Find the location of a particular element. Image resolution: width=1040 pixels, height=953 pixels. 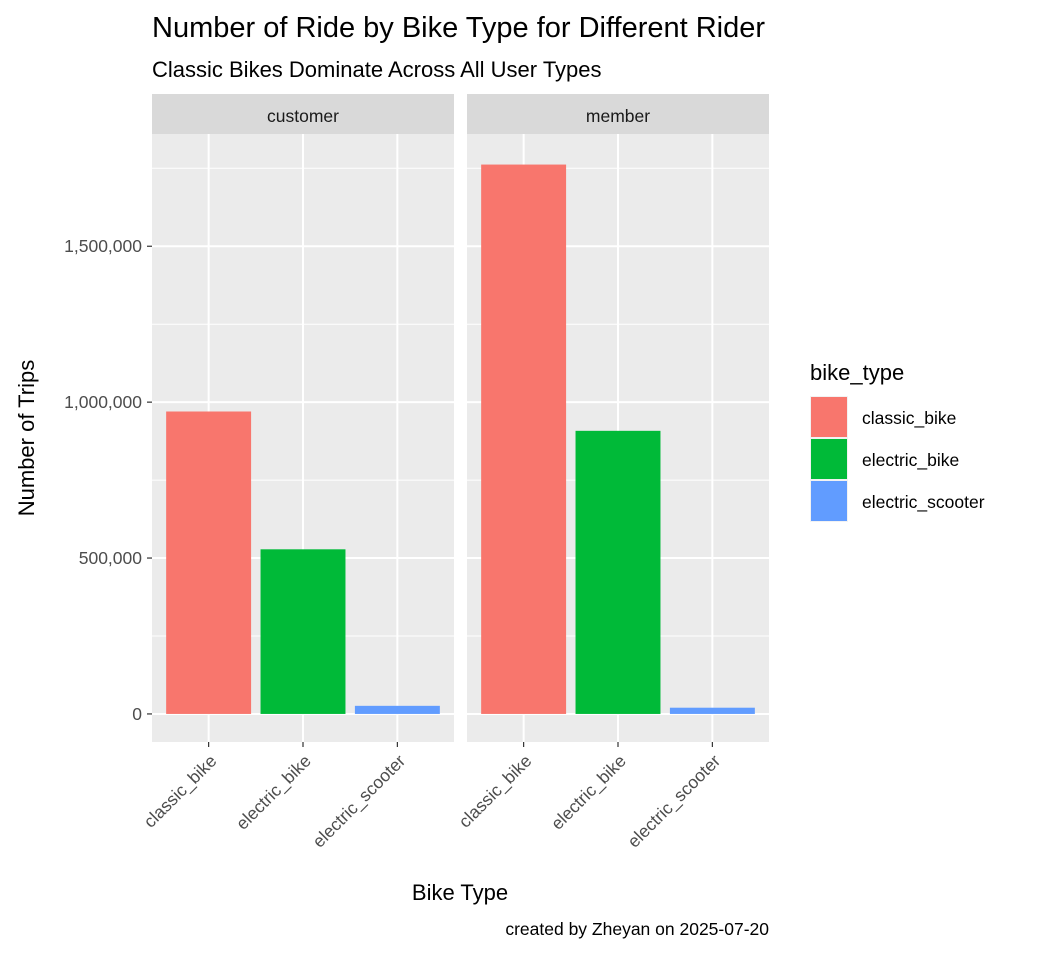

y-axis-title: Number of Trips is located at coordinates (26, 438).